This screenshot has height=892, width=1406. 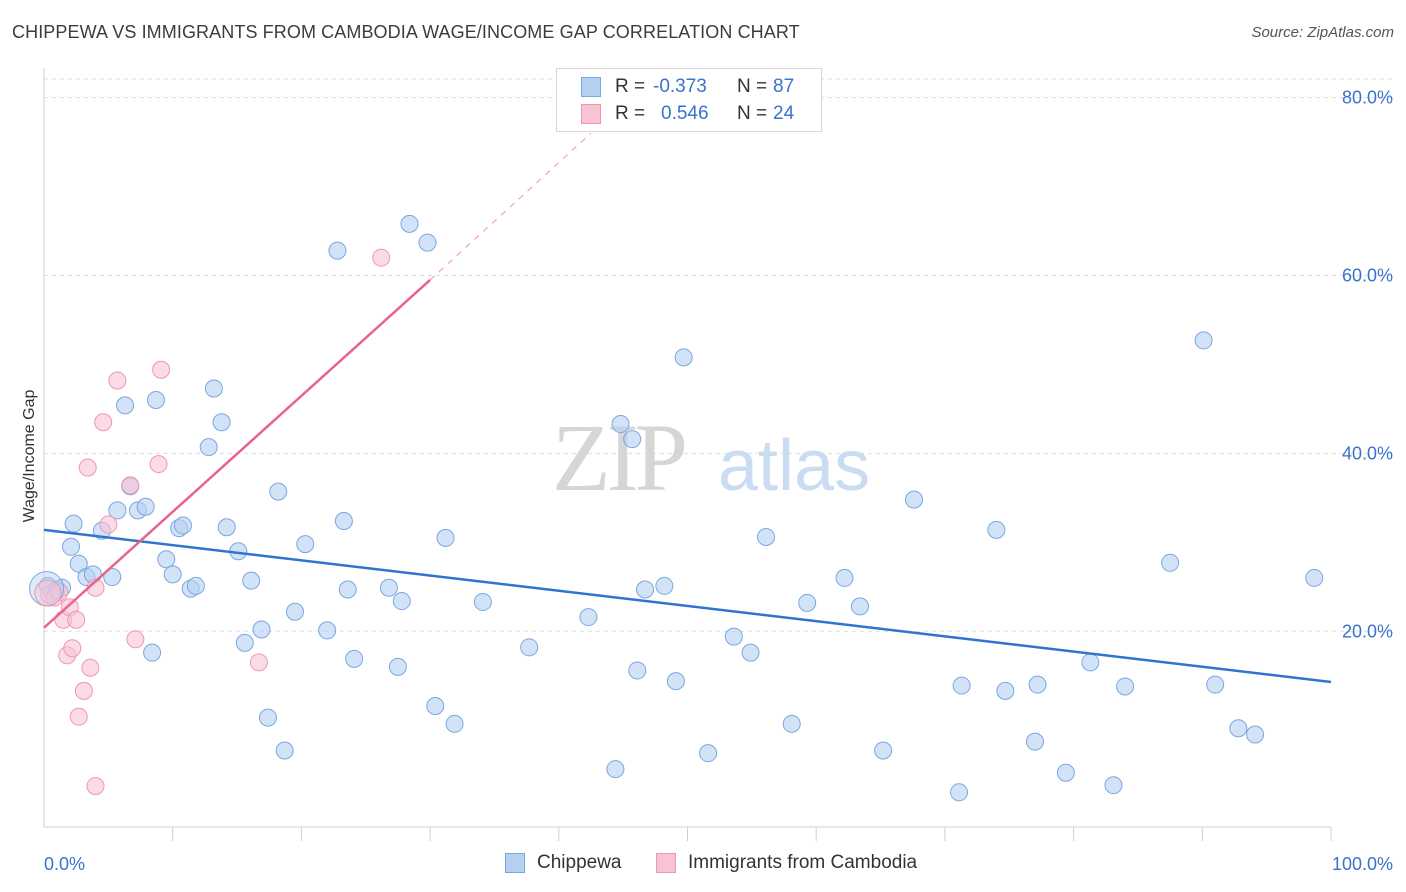 What do you see at coordinates (794, 466) in the screenshot?
I see `watermark-atlas: atlas` at bounding box center [794, 466].